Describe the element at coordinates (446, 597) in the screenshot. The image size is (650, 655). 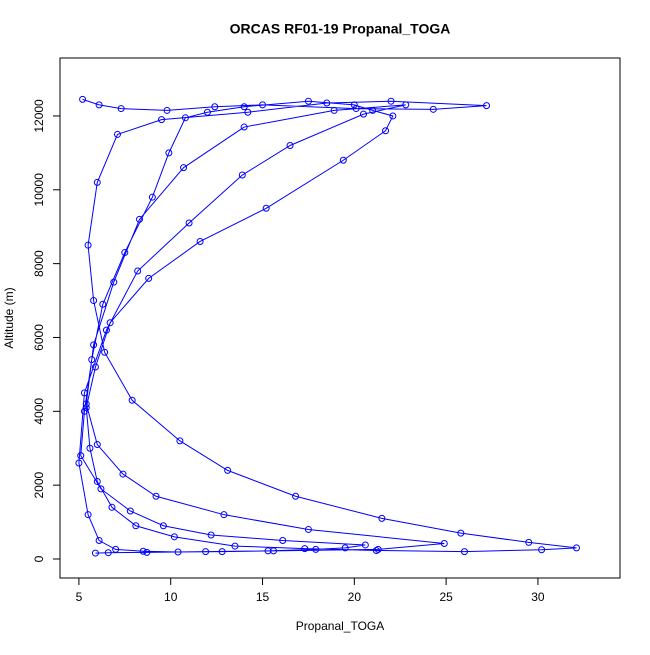
I see `x-tick-label: 25` at that location.